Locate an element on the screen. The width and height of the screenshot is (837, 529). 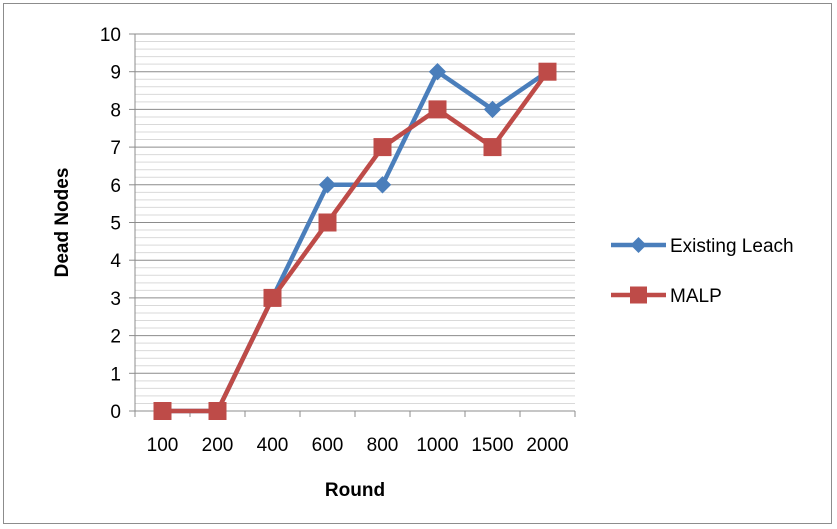
y-tick-label: 9 is located at coordinates (115, 73).